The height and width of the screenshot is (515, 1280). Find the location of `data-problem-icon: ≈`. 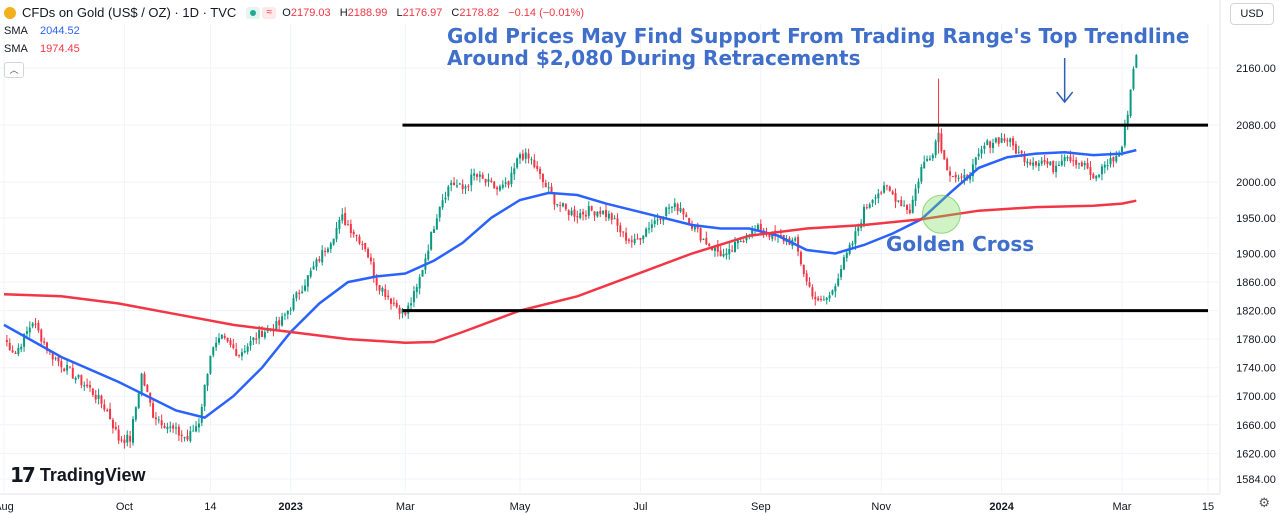

data-problem-icon: ≈ is located at coordinates (269, 13).